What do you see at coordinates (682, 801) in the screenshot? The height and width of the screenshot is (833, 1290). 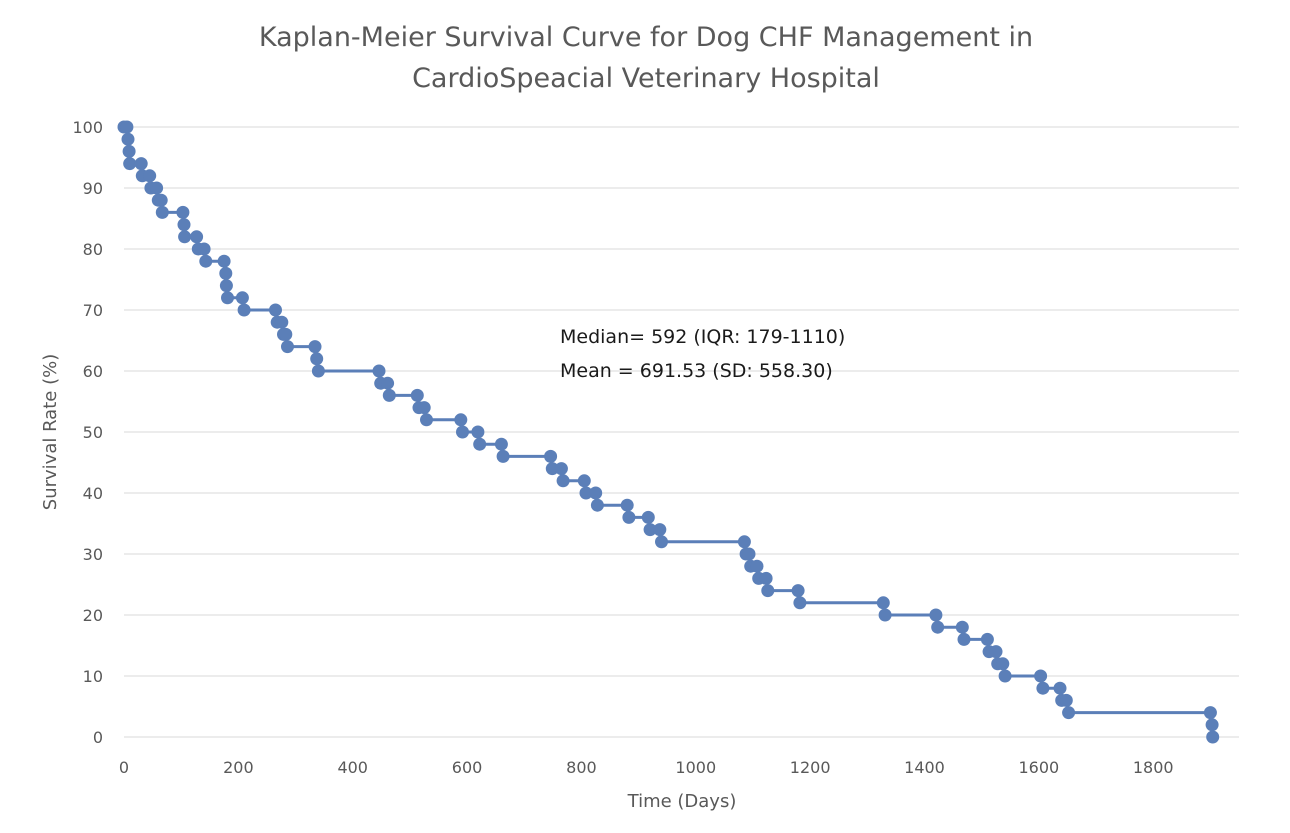 I see `x-axis-label: Time (Days)` at bounding box center [682, 801].